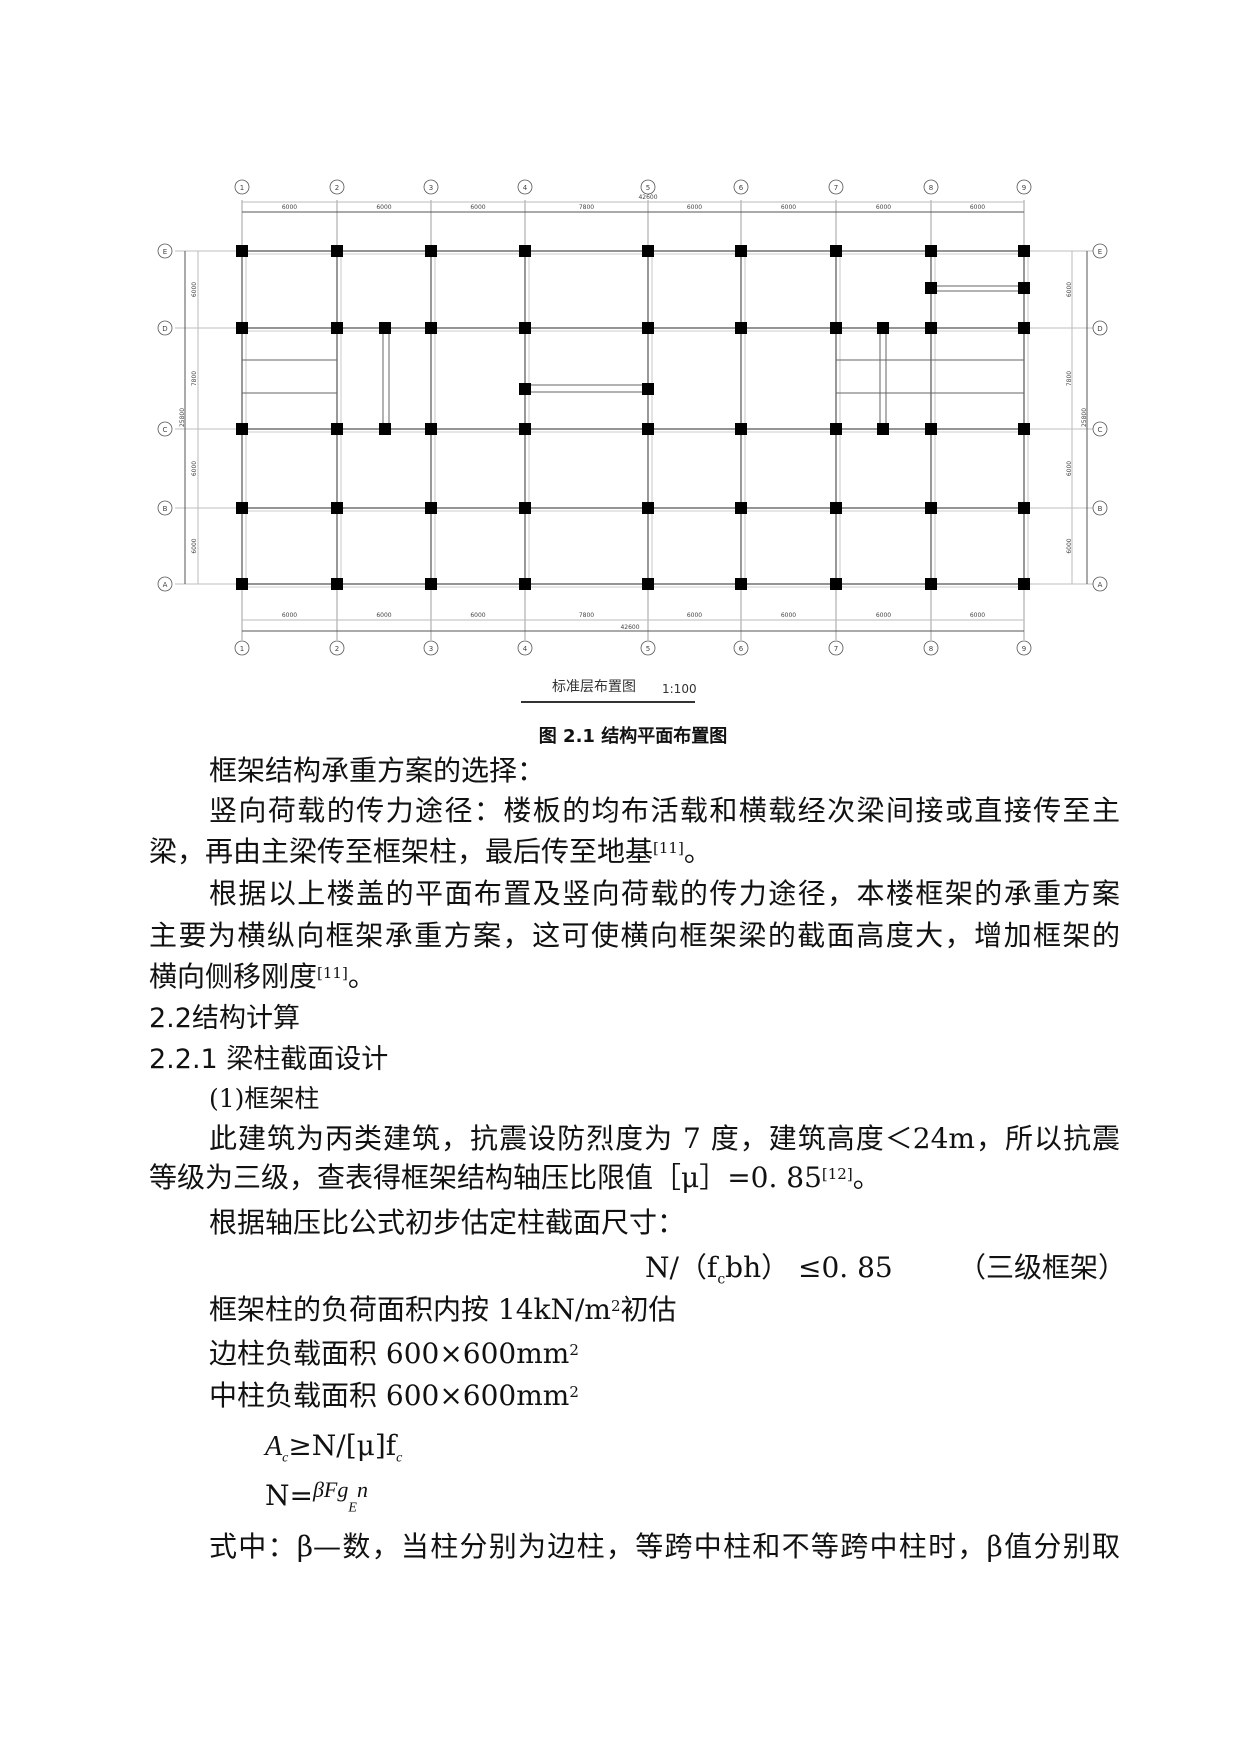 This screenshot has height=1754, width=1240. What do you see at coordinates (664, 1546) in the screenshot?
I see `paragraph: 式中：β—数，当柱分别为边柱，等跨中柱和不等跨中柱时，β值分别取` at bounding box center [664, 1546].